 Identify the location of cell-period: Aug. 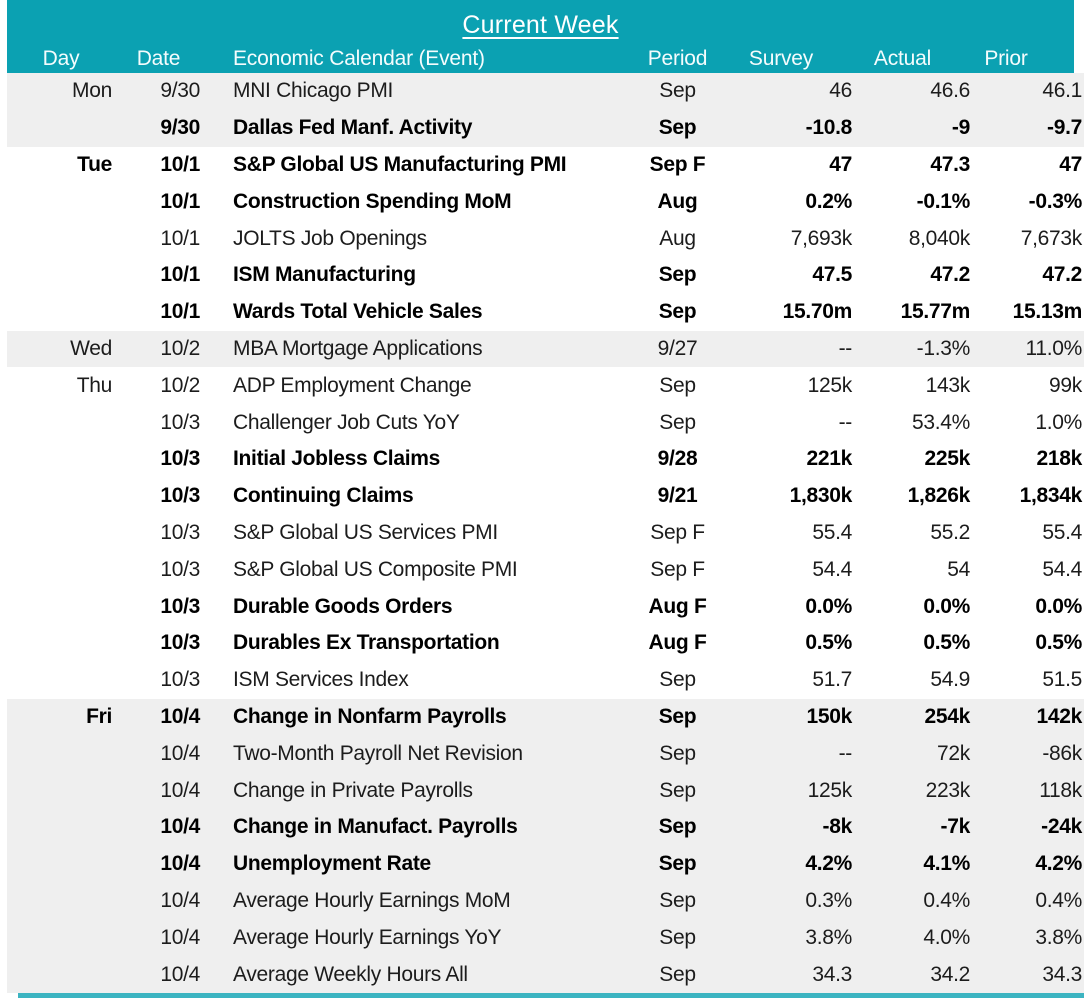
(677, 238).